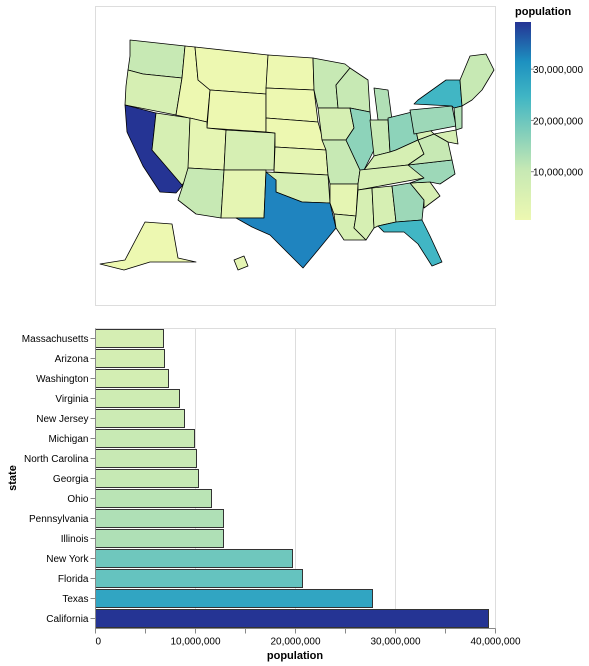  Describe the element at coordinates (78, 499) in the screenshot. I see `y-tick-label: Ohio` at that location.